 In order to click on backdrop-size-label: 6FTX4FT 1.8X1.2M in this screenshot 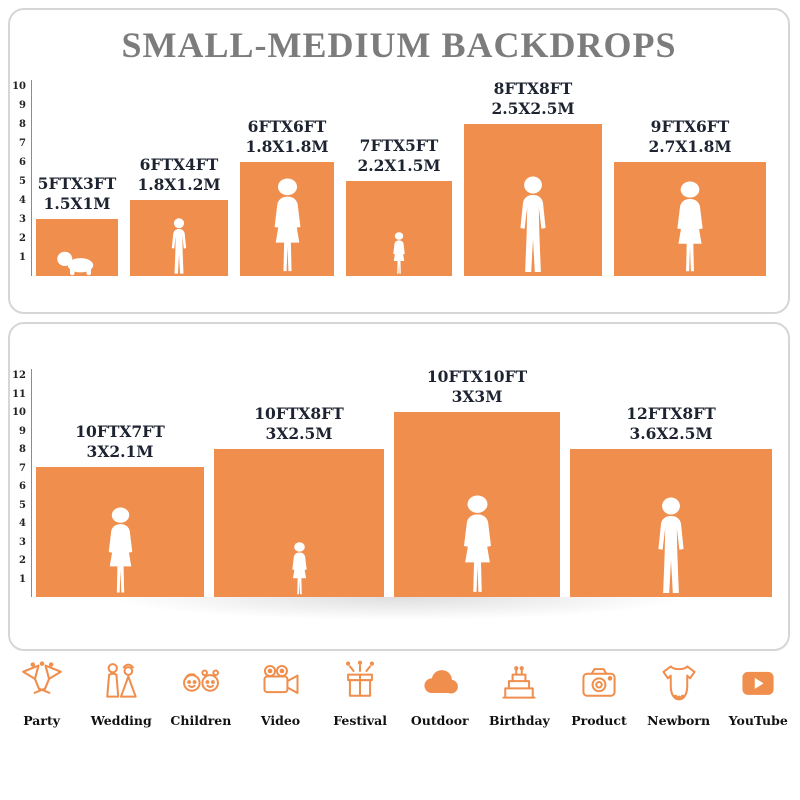, I will do `click(178, 174)`.